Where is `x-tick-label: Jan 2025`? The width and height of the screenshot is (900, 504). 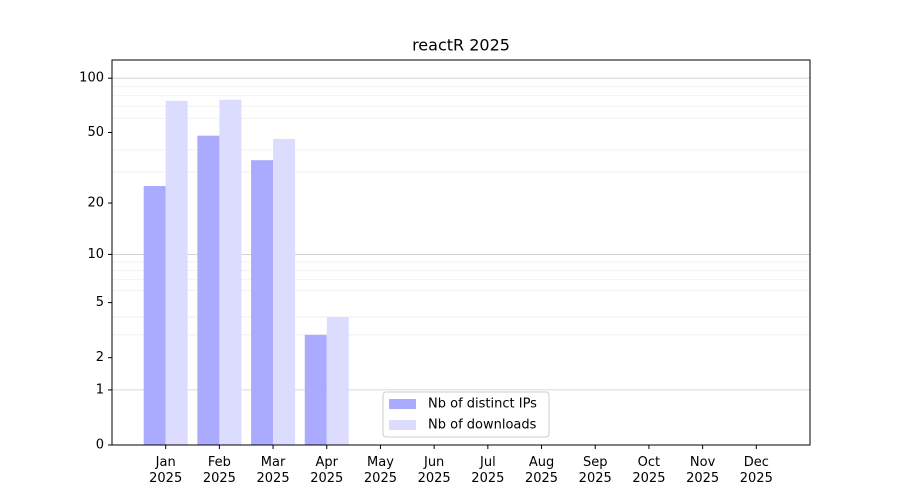
x-tick-label: Jan 2025 is located at coordinates (165, 470).